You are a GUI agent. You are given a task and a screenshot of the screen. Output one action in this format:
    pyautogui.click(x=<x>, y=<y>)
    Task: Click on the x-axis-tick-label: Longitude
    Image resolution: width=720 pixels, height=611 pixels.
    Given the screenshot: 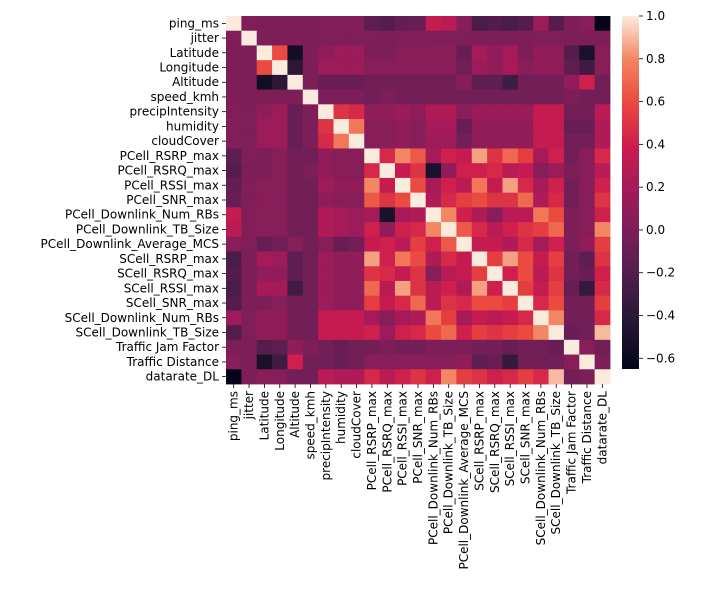 What is the action you would take?
    pyautogui.click(x=280, y=421)
    